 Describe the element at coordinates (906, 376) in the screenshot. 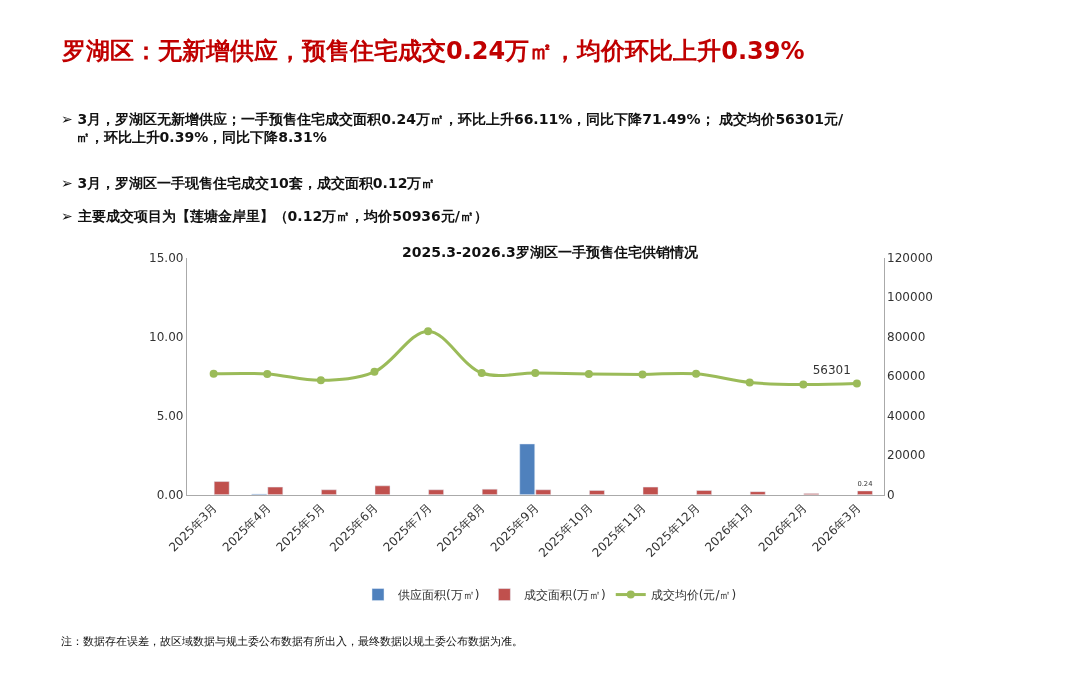

I see `y2-tick-label: 60000` at that location.